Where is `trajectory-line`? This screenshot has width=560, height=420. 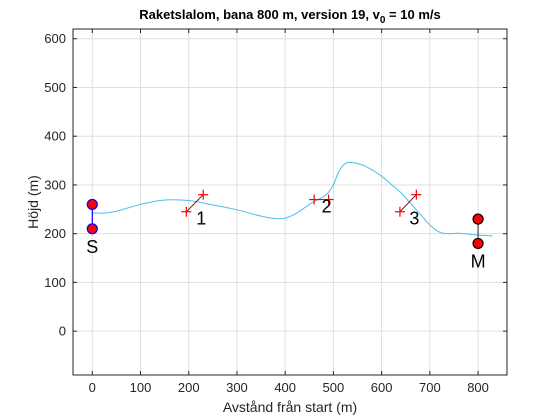 trajectory-line is located at coordinates (292, 199).